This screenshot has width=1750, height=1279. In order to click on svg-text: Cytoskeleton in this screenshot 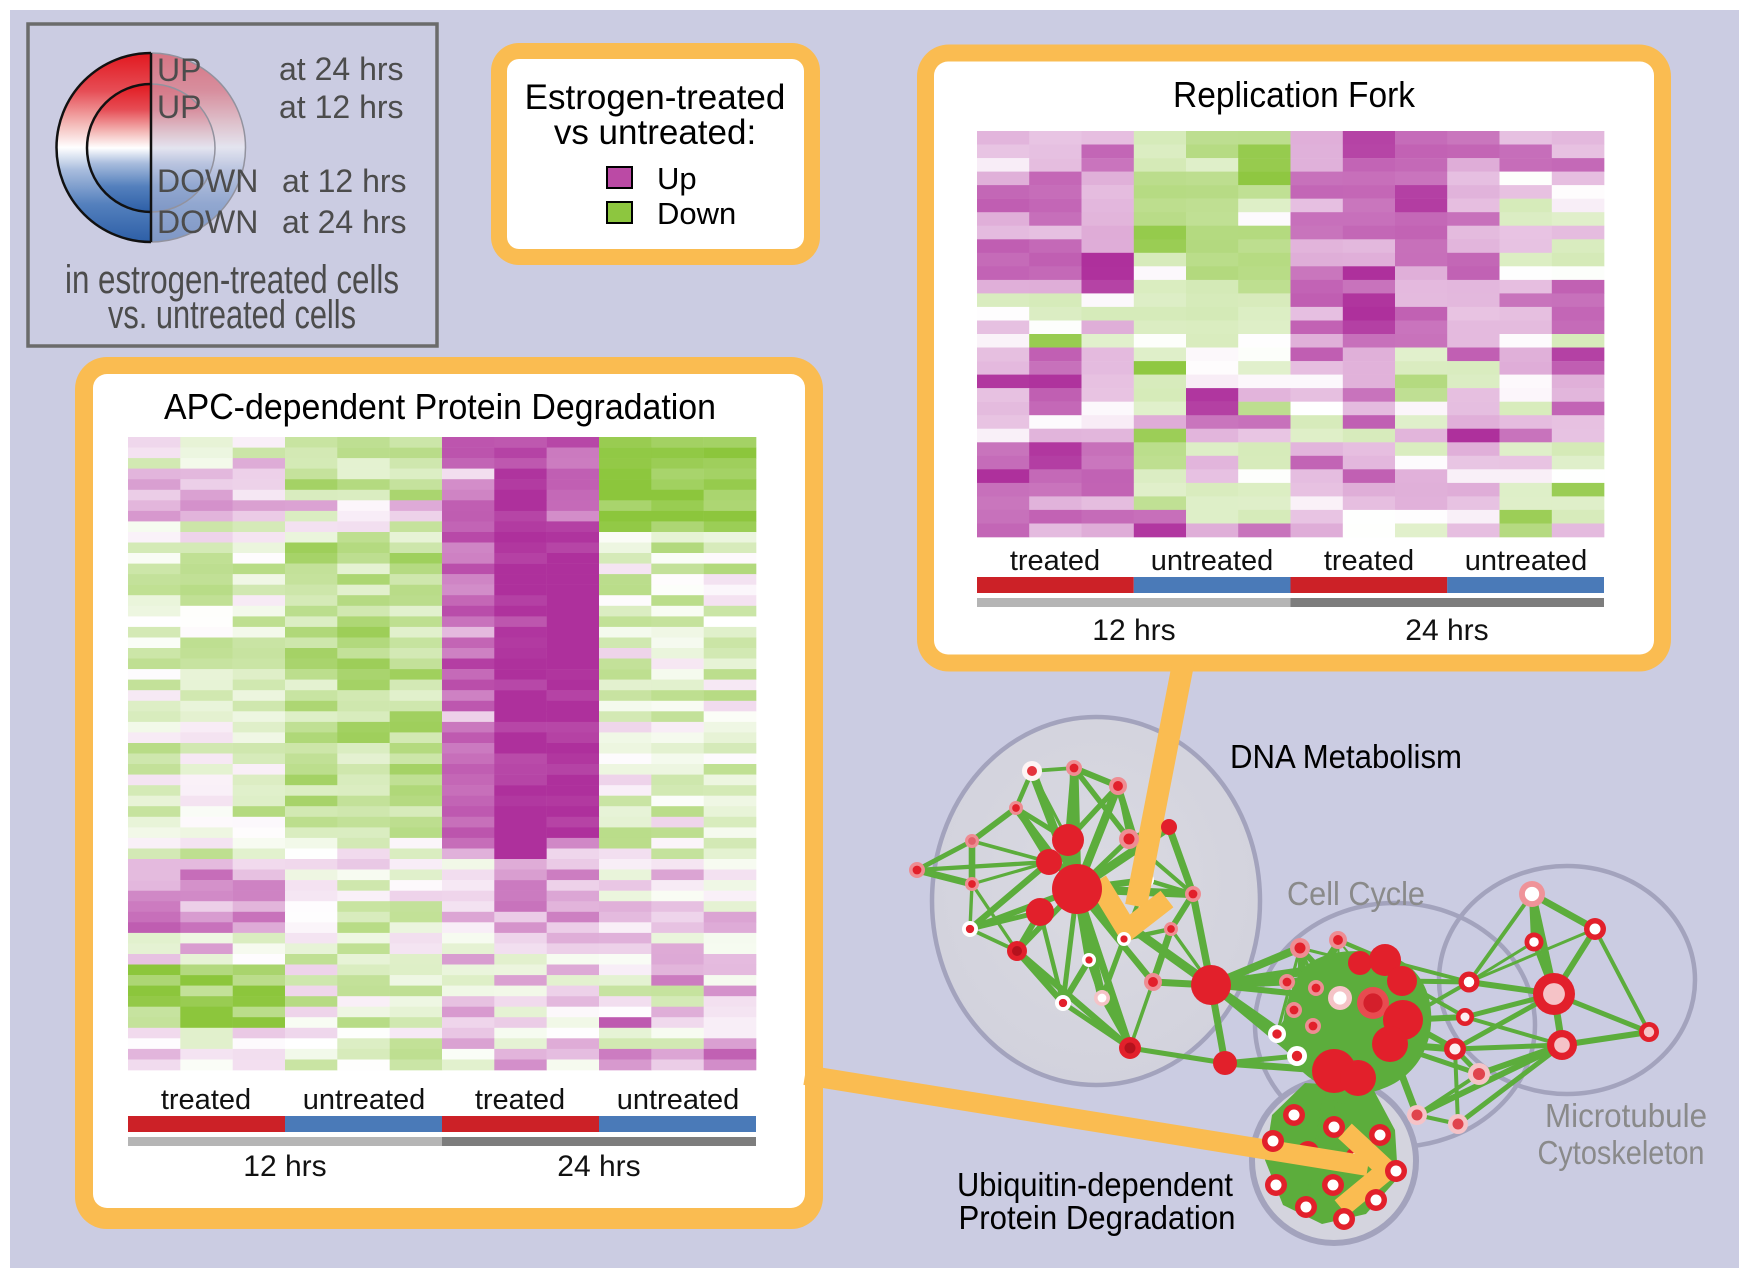, I will do `click(1621, 1152)`.